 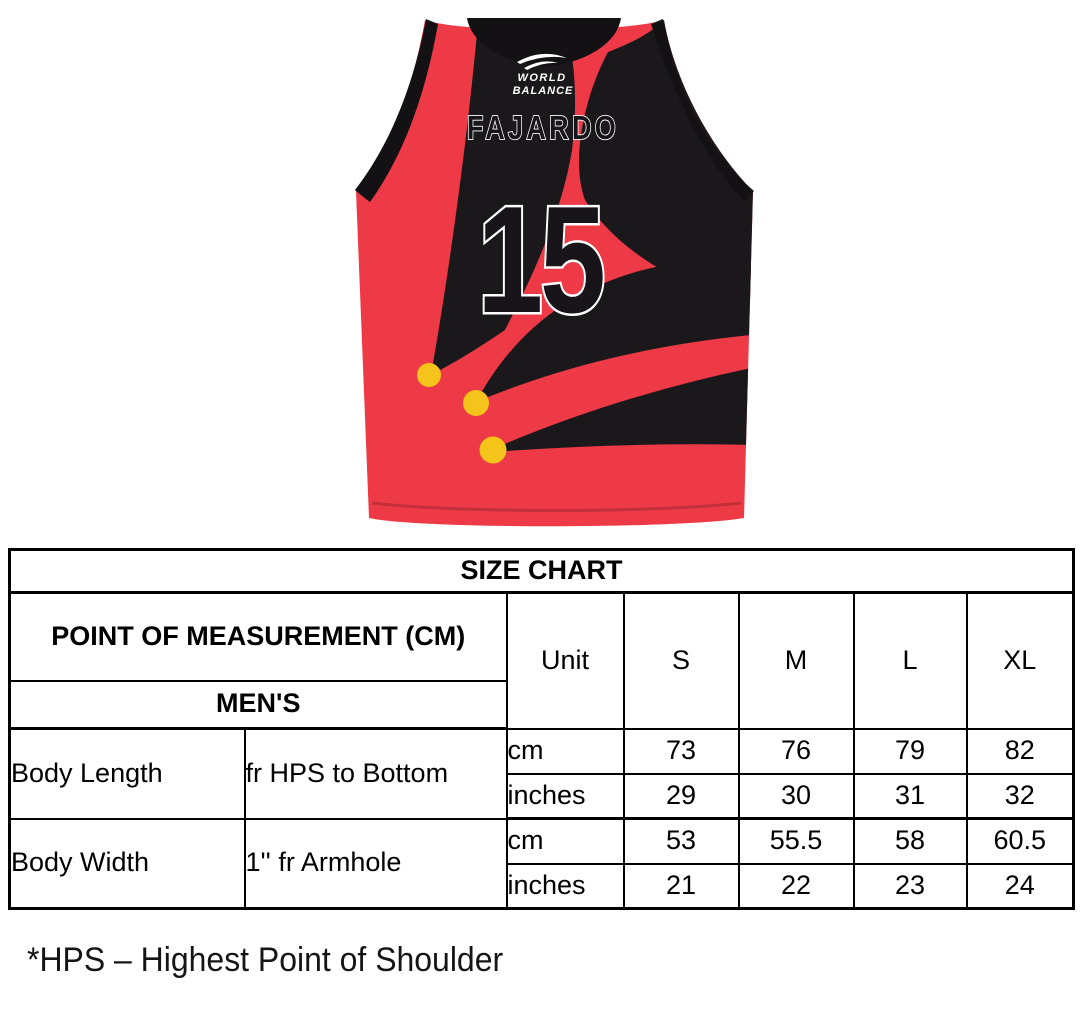 What do you see at coordinates (556, 506) in the screenshot?
I see `hem-stitch-line` at bounding box center [556, 506].